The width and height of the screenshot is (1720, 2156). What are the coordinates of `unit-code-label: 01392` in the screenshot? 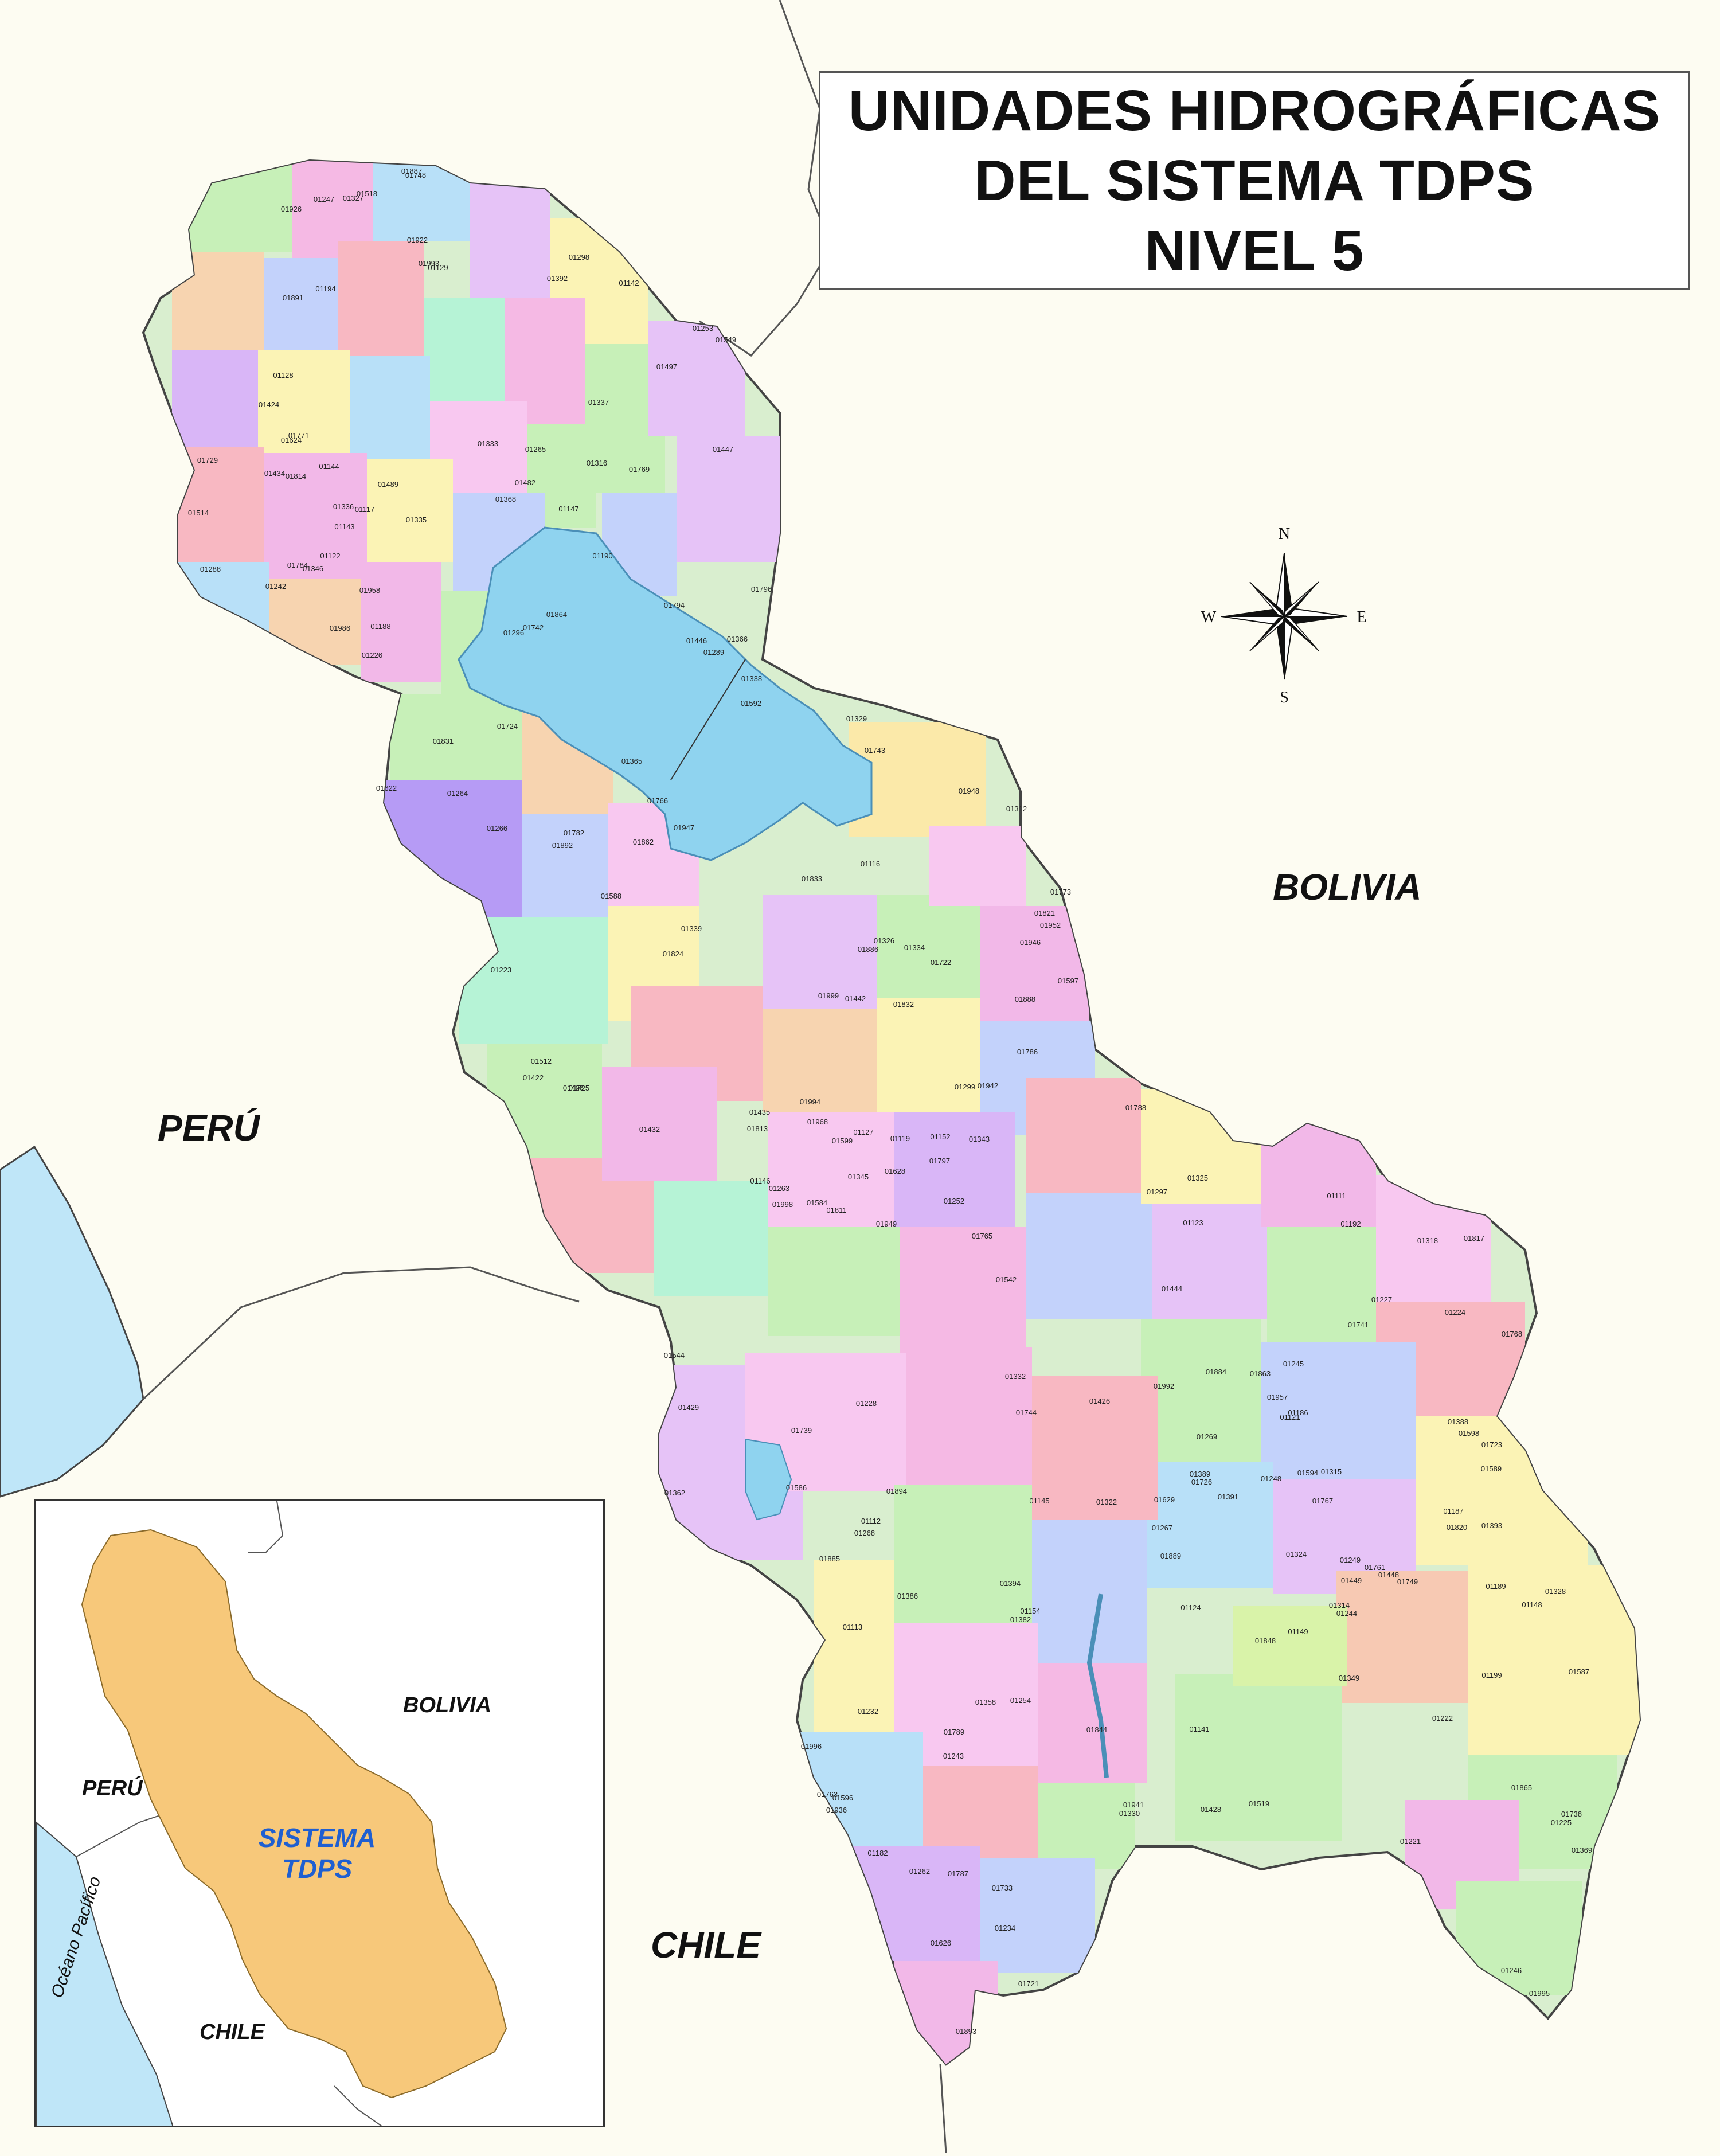 It's located at (557, 278).